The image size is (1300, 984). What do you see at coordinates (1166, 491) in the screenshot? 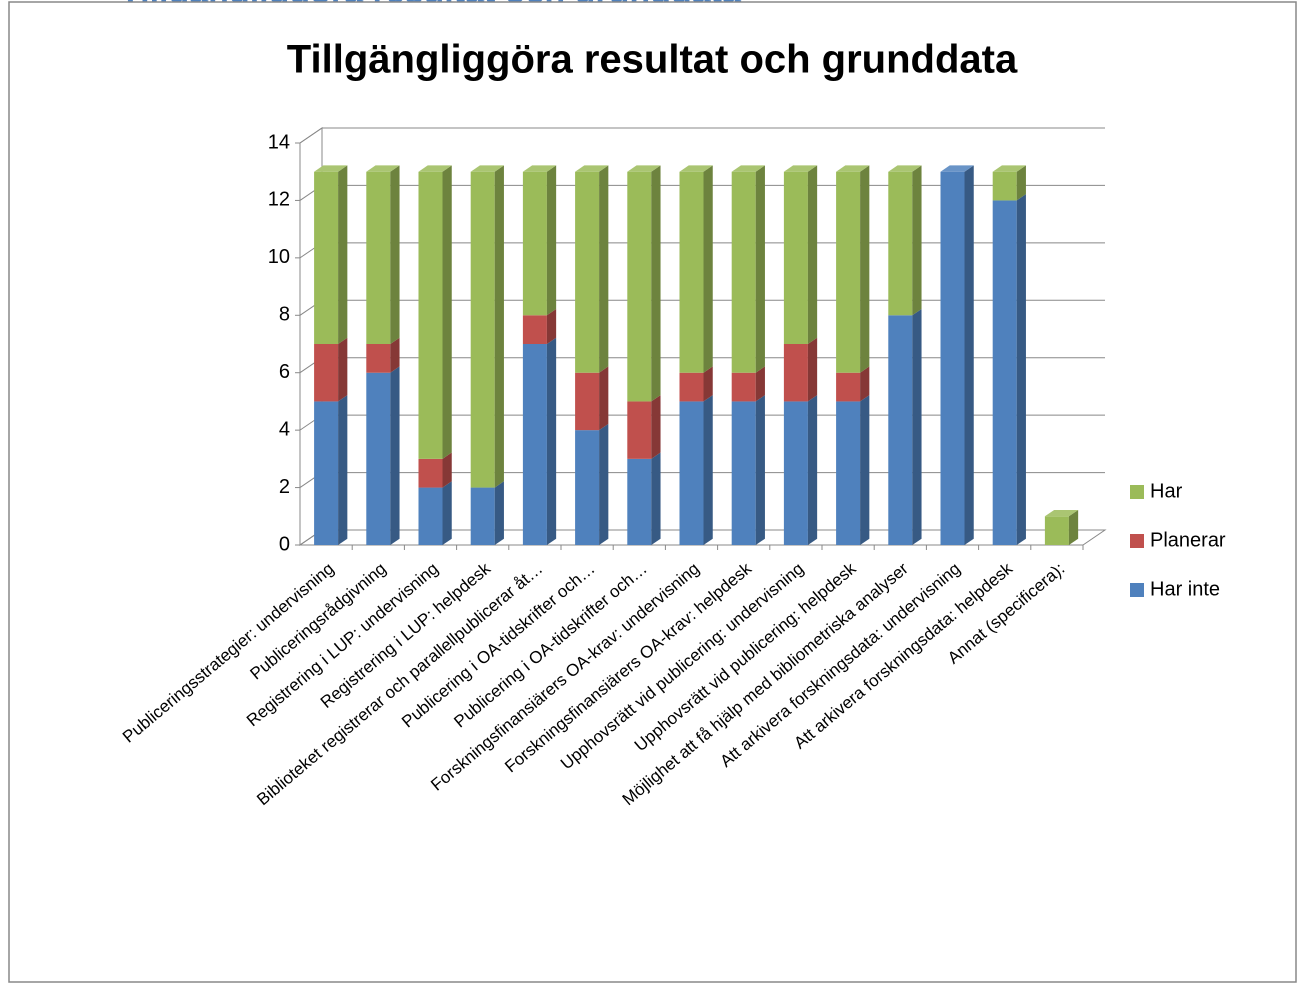
I see `legend-label: Har` at bounding box center [1166, 491].